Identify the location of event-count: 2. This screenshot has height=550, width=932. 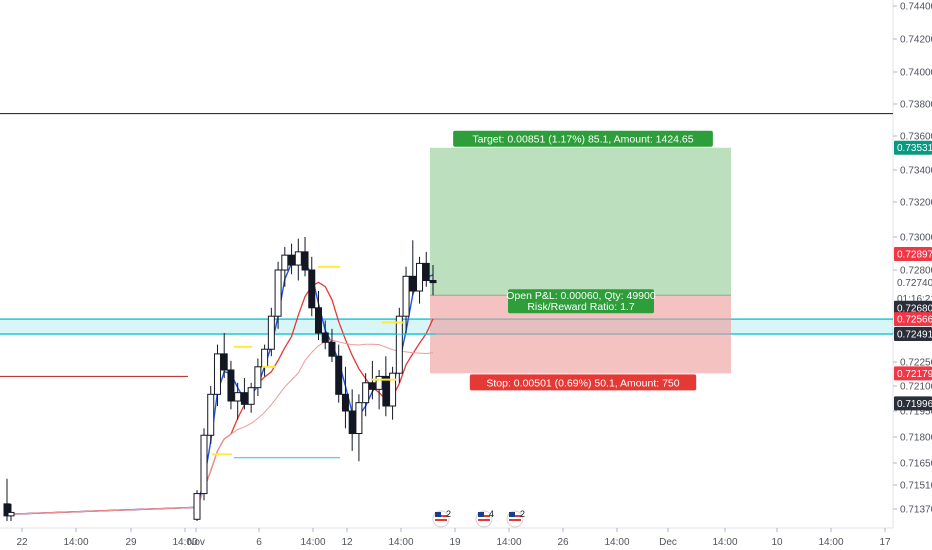
(522, 514).